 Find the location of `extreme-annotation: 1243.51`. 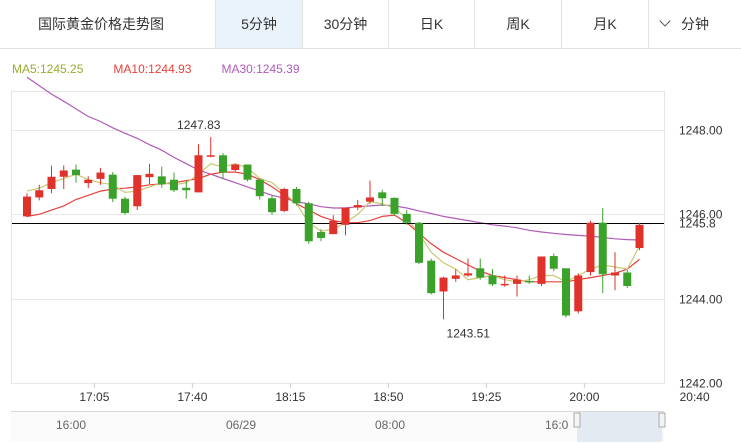

extreme-annotation: 1243.51 is located at coordinates (469, 333).